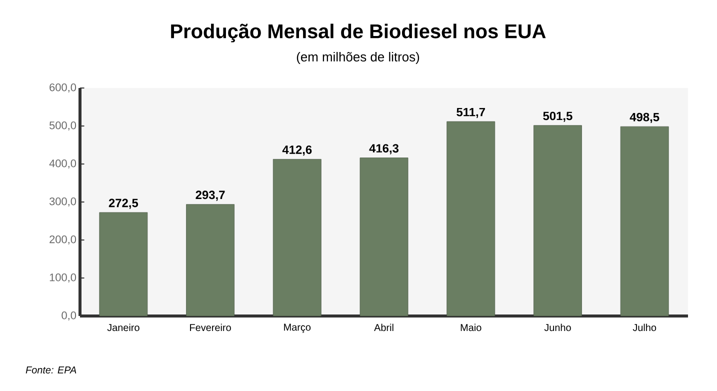 The height and width of the screenshot is (391, 717). Describe the element at coordinates (123, 328) in the screenshot. I see `x-tick-label: Janeiro` at that location.